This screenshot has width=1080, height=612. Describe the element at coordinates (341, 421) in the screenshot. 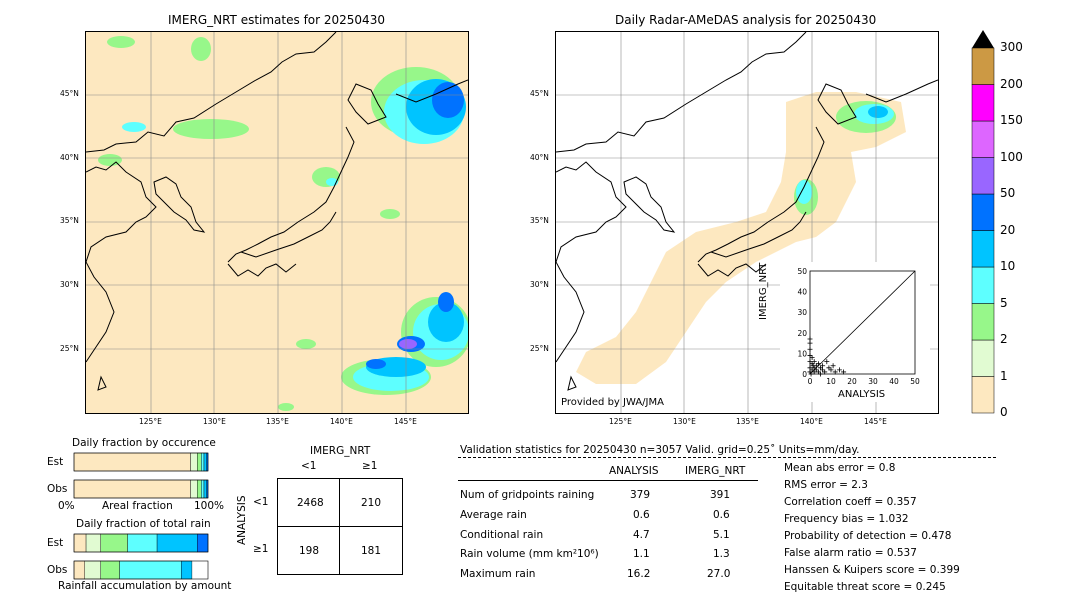

I see `left-lon-140: 140°E` at that location.